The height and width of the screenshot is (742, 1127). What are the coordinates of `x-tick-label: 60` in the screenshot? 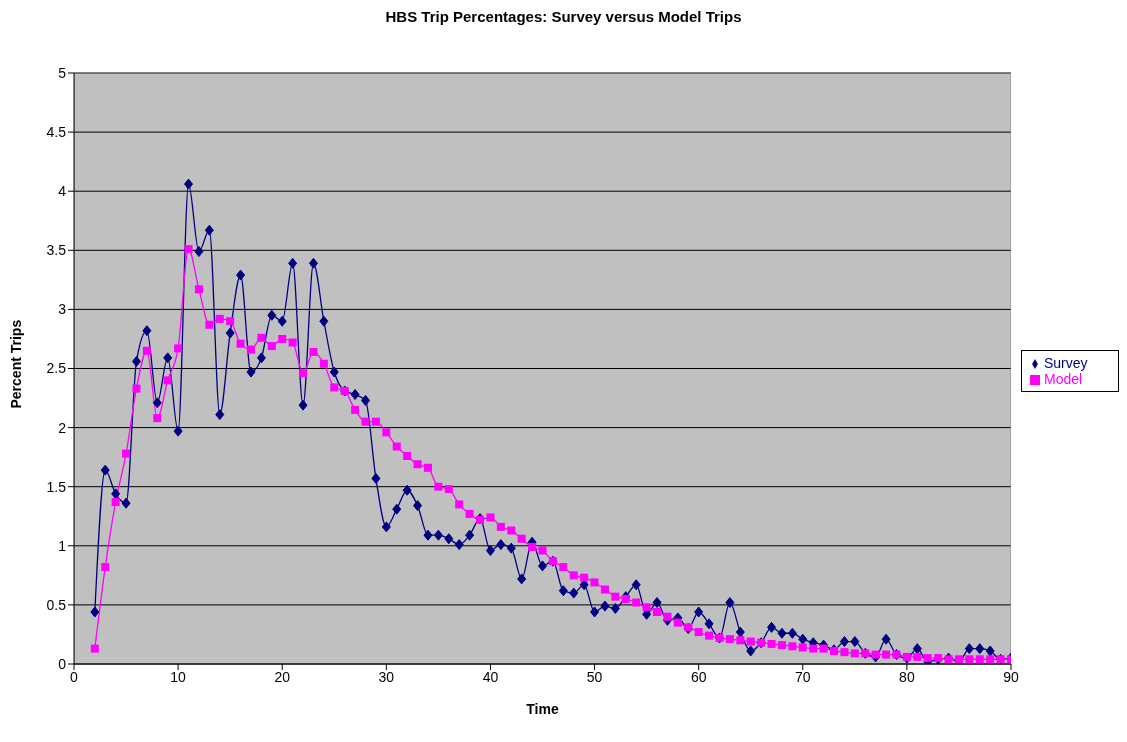 It's located at (698, 676).